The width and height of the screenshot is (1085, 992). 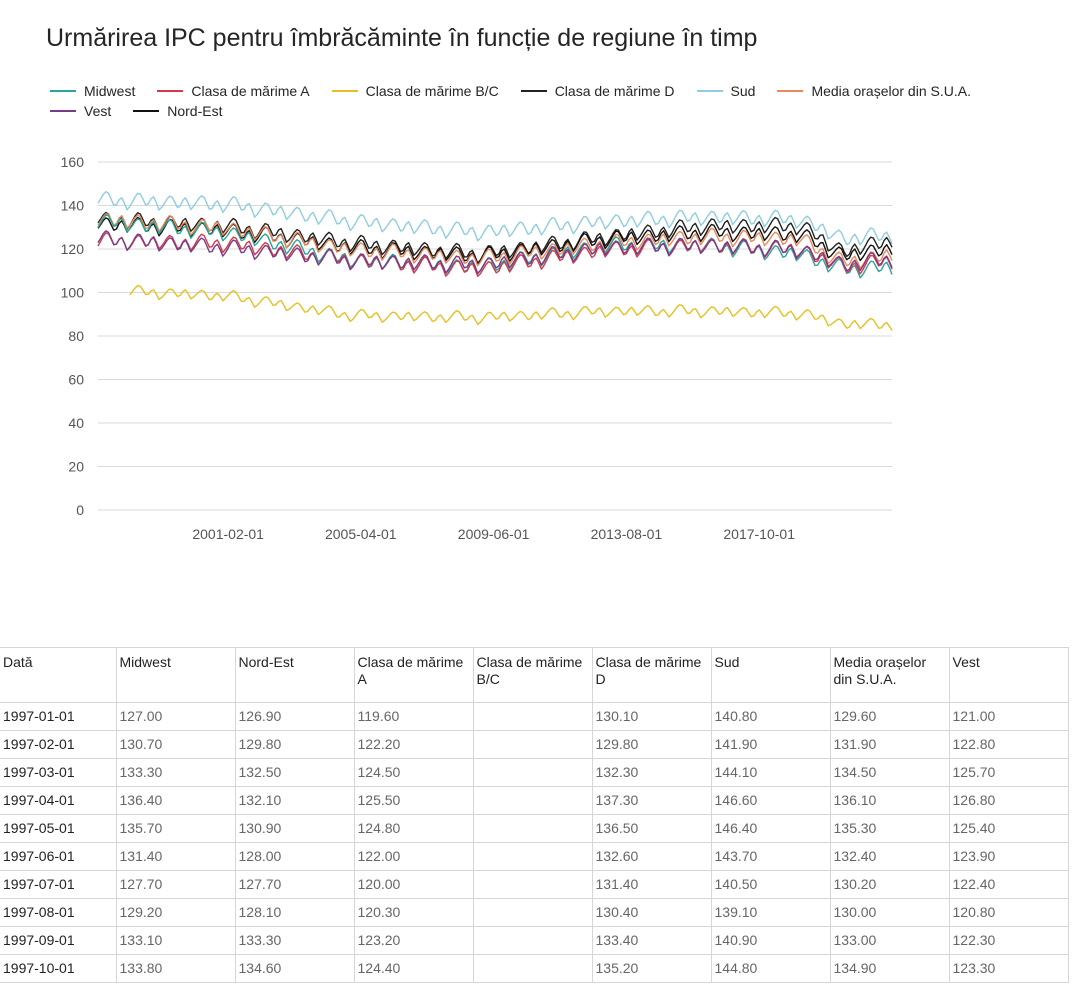 What do you see at coordinates (770, 675) in the screenshot?
I see `column-header-sud: Sud` at bounding box center [770, 675].